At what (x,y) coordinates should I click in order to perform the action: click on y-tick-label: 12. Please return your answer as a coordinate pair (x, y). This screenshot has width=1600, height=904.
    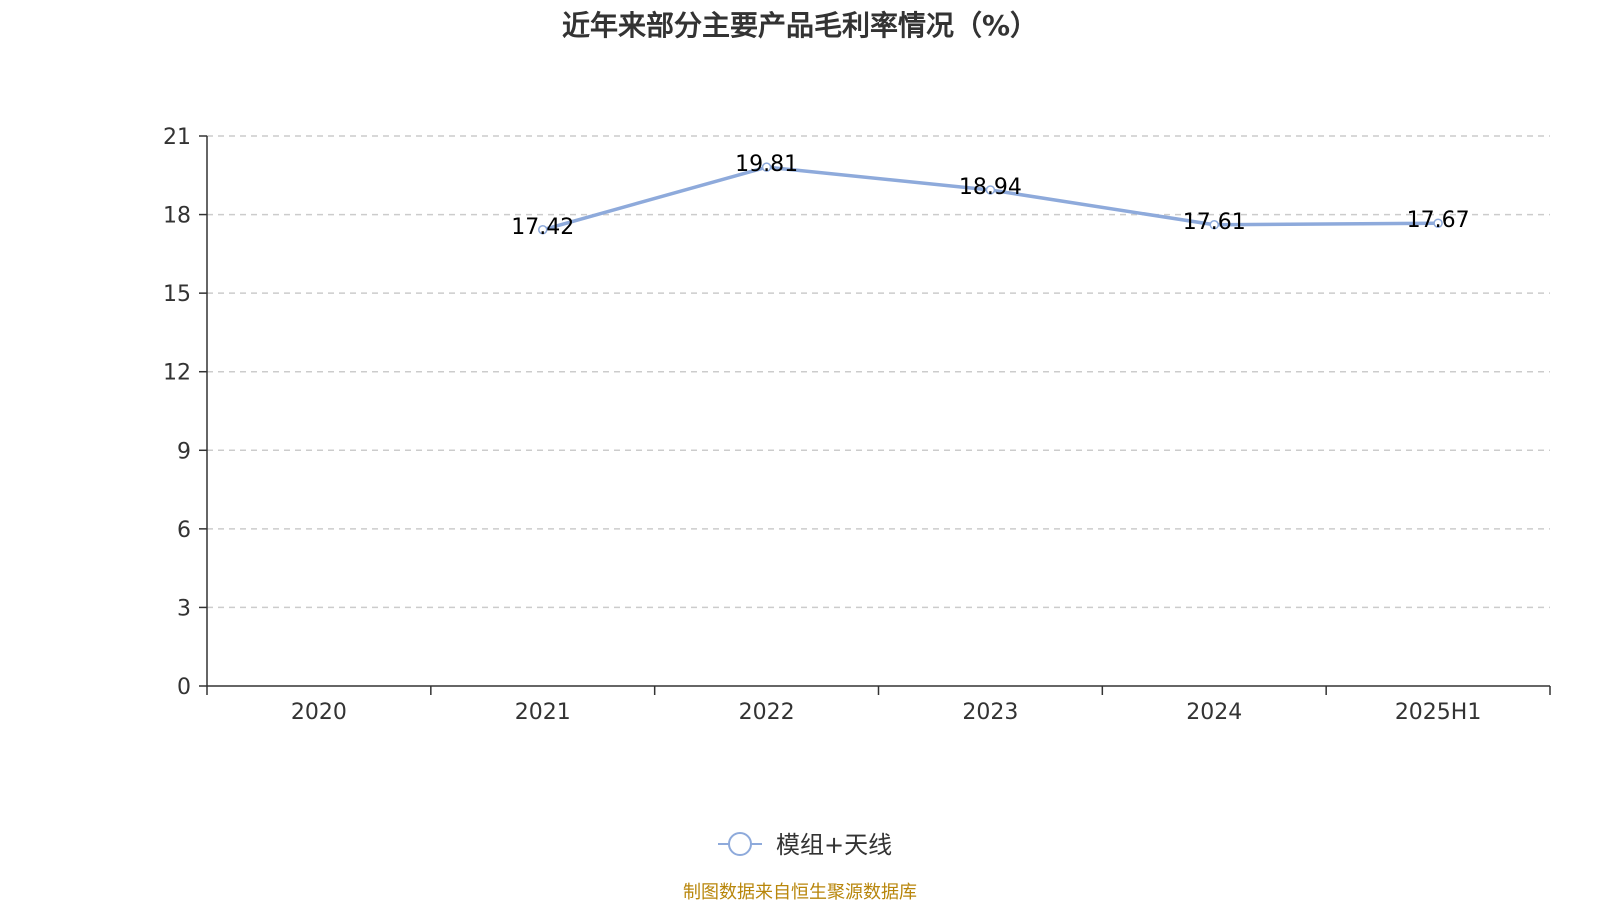
    Looking at the image, I should click on (177, 373).